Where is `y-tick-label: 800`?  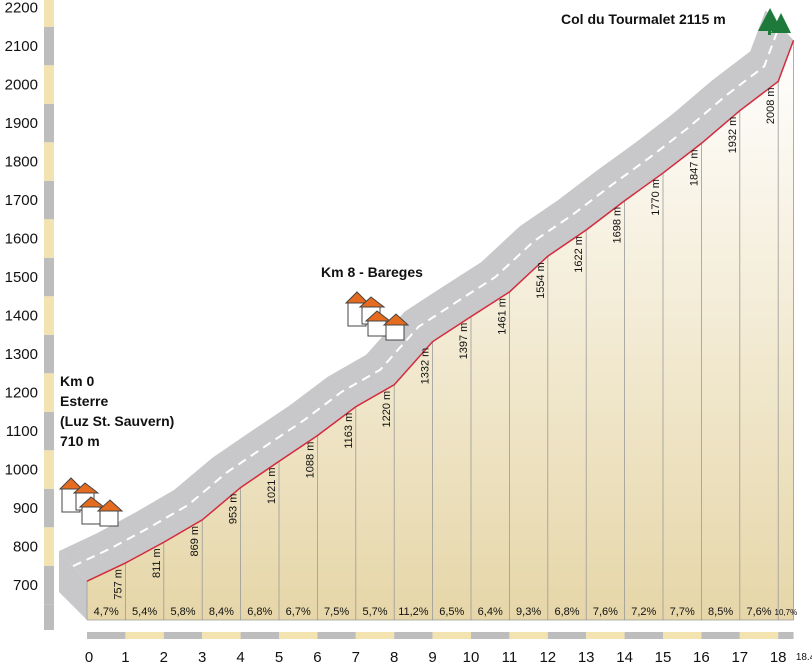
y-tick-label: 800 is located at coordinates (25, 547).